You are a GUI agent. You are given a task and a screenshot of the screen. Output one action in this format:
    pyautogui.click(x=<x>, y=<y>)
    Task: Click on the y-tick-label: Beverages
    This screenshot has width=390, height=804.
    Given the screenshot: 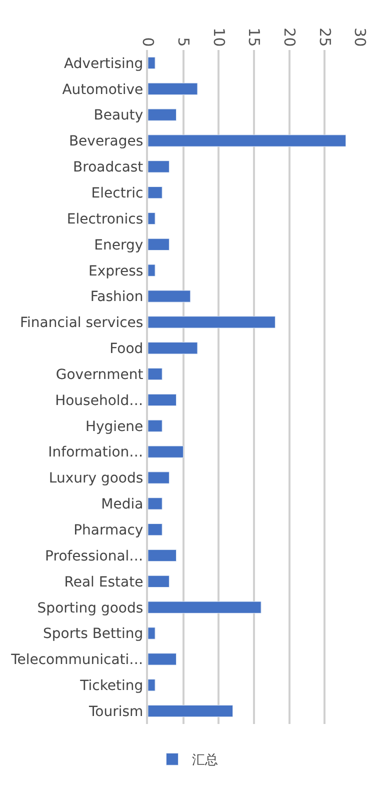 What is the action you would take?
    pyautogui.click(x=106, y=142)
    